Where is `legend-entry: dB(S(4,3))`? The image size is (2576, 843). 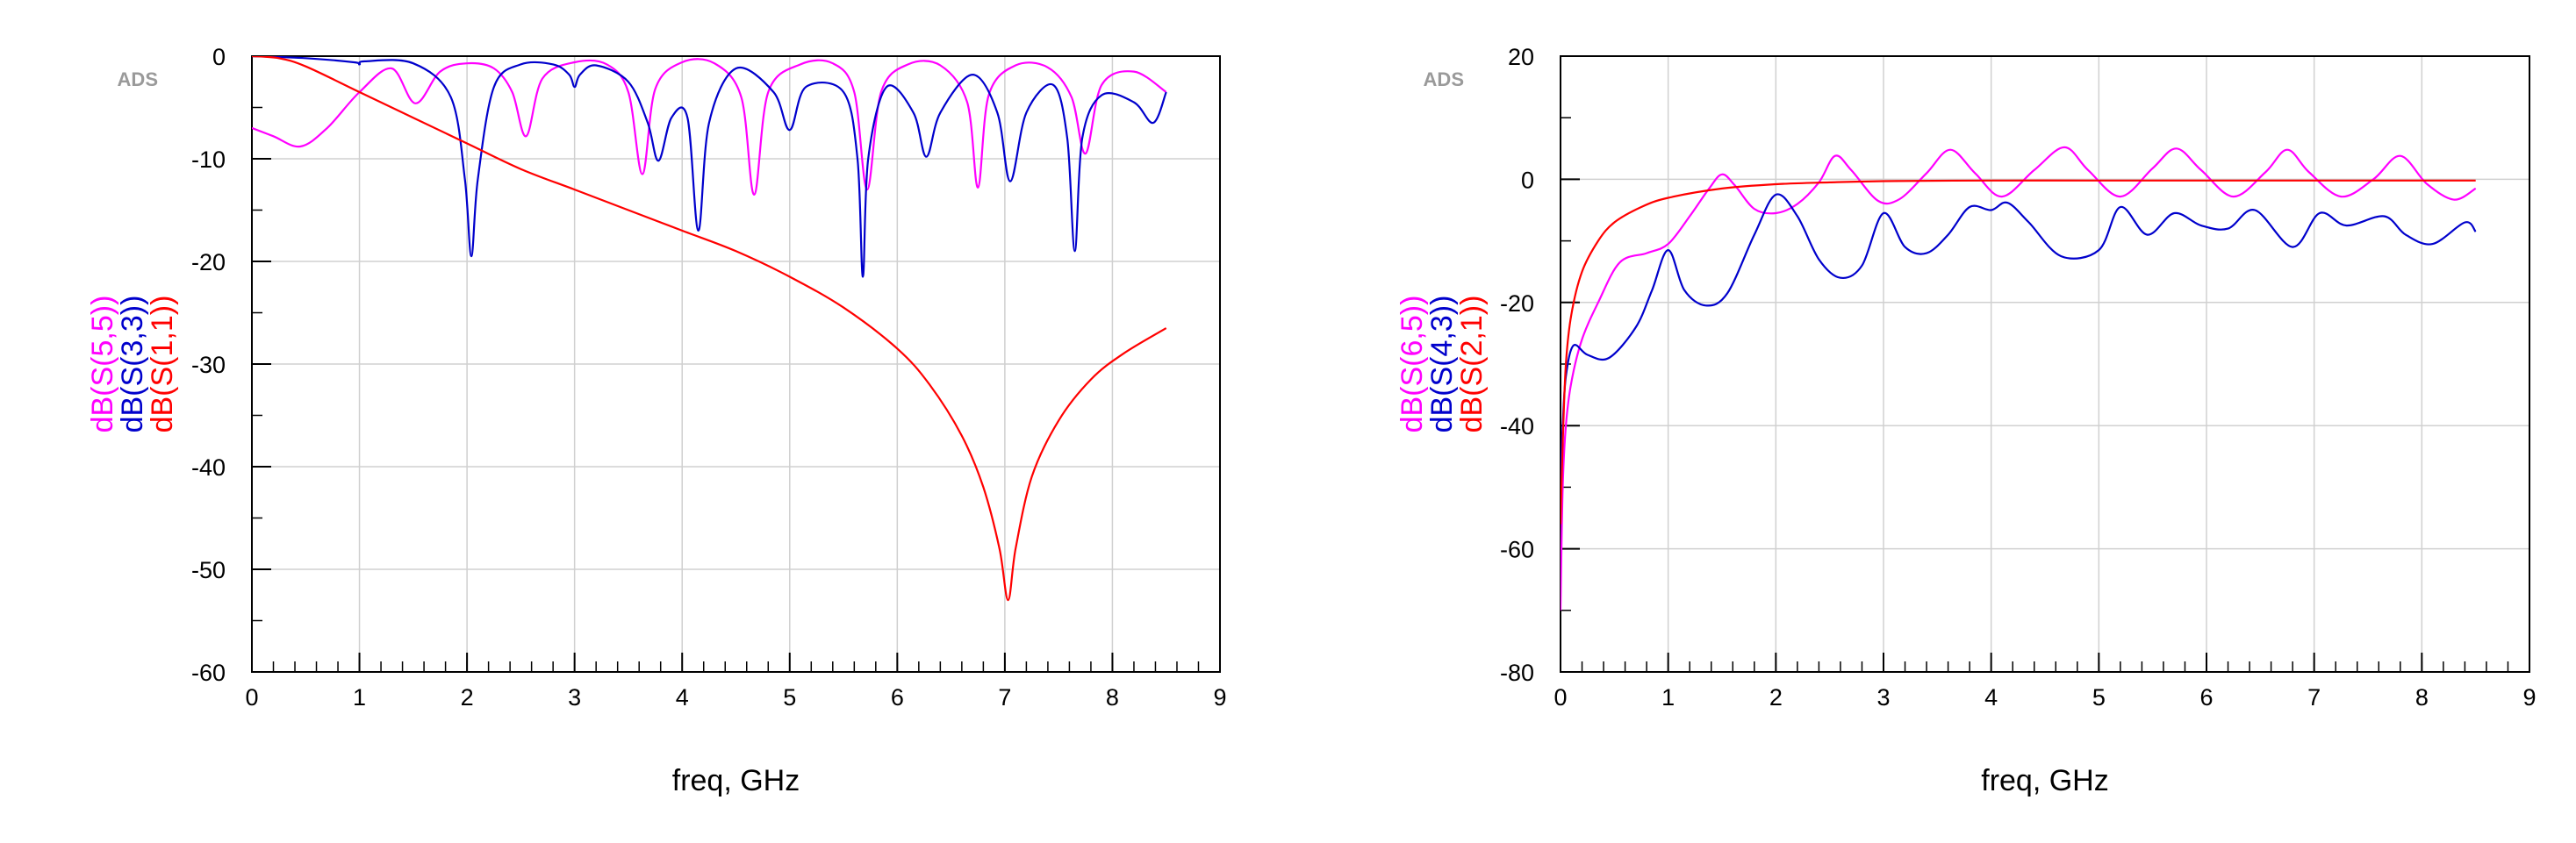 legend-entry: dB(S(4,3)) is located at coordinates (1442, 364).